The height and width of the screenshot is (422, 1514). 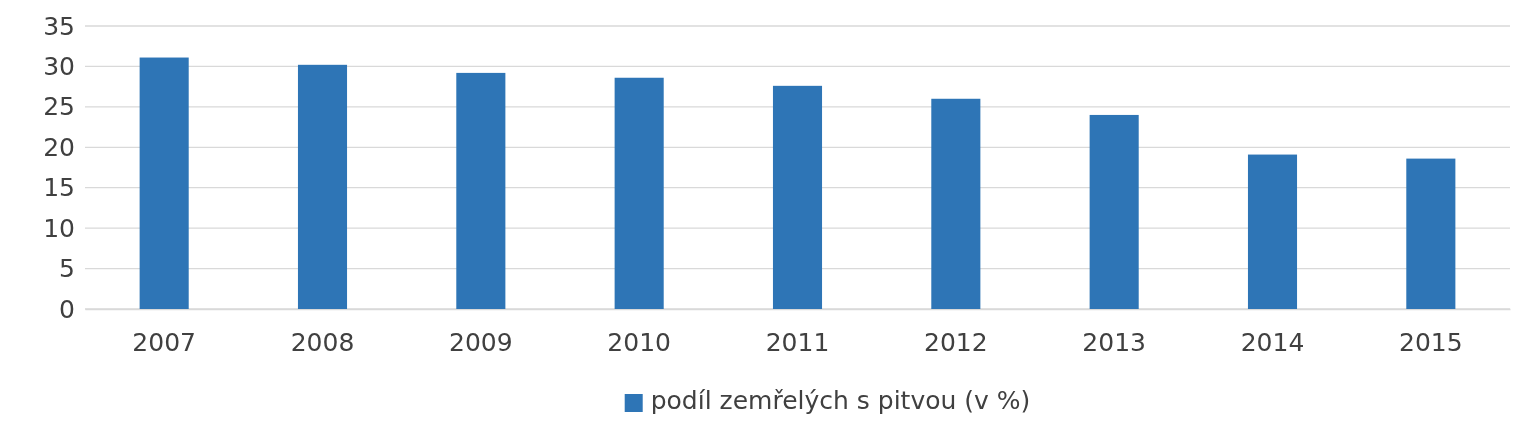 I want to click on x-tick-label: 2013, so click(x=1114, y=342).